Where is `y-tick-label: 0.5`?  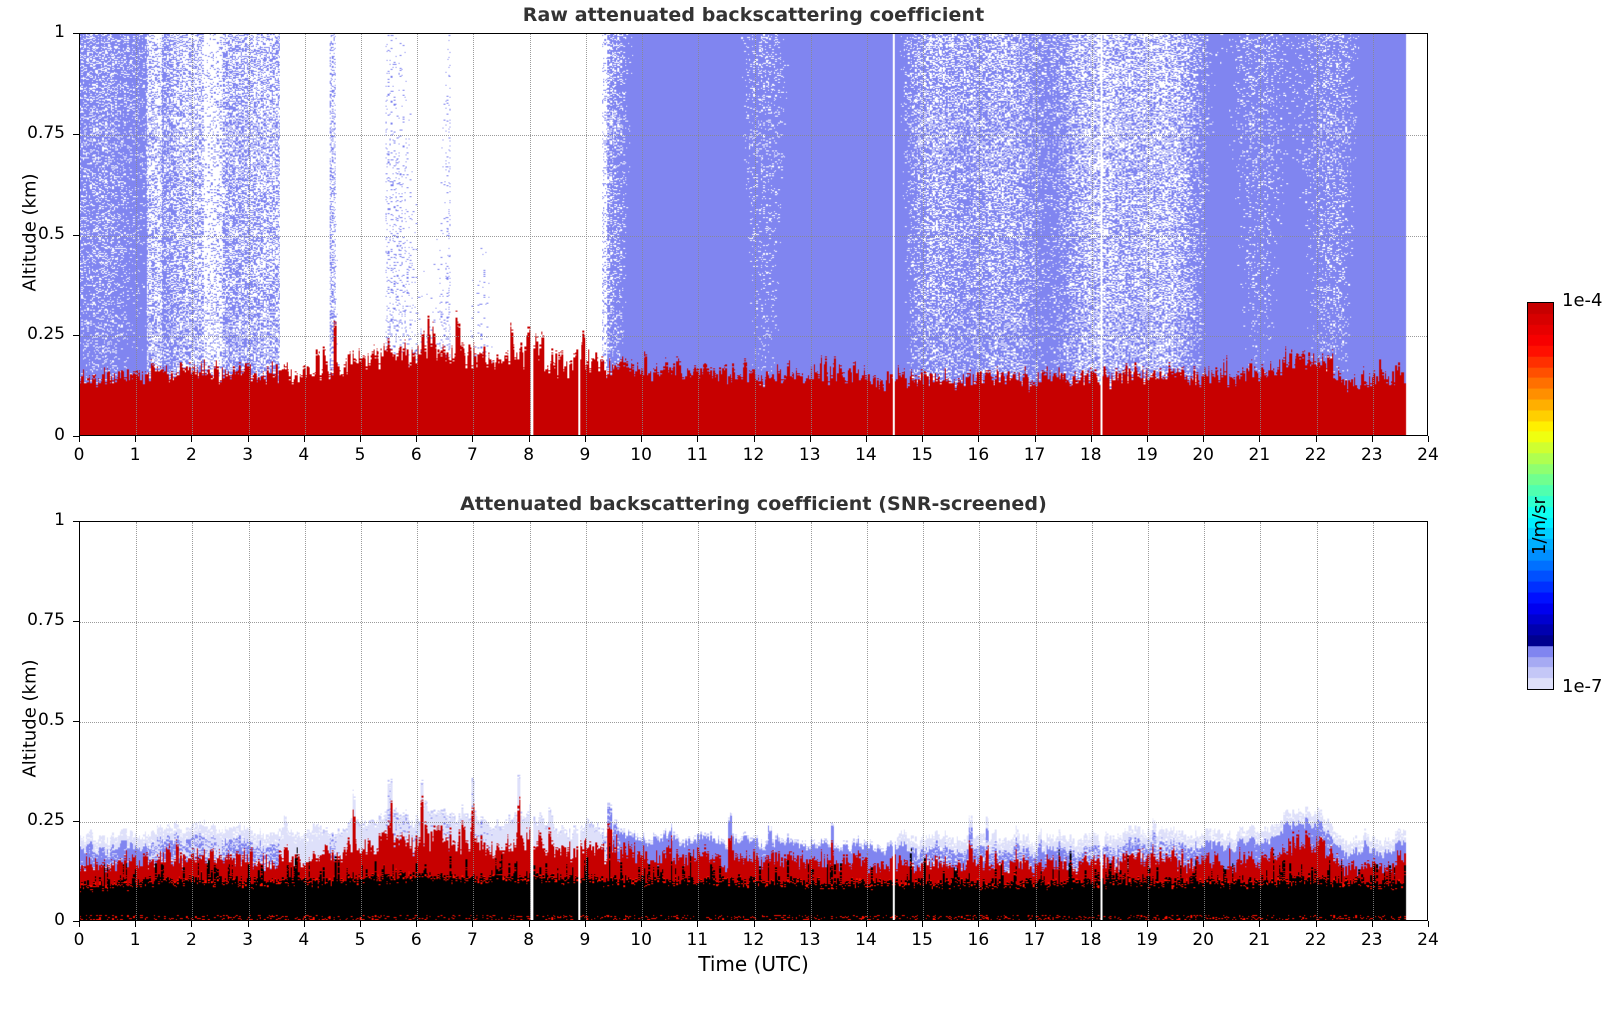
y-tick-label: 0.5 is located at coordinates (51, 720).